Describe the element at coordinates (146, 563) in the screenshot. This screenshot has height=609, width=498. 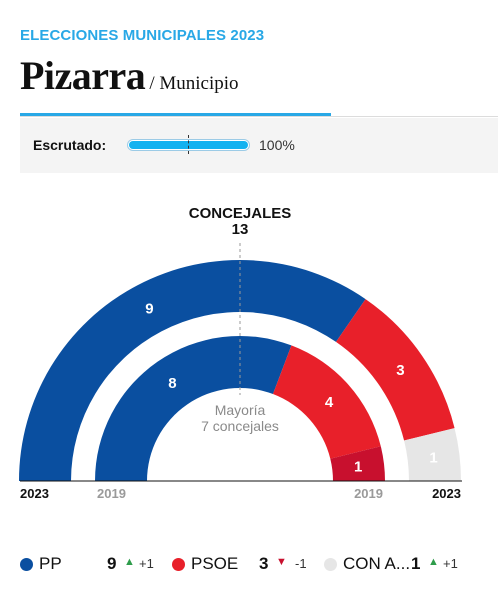
I see `legend-pp-change: +1` at that location.